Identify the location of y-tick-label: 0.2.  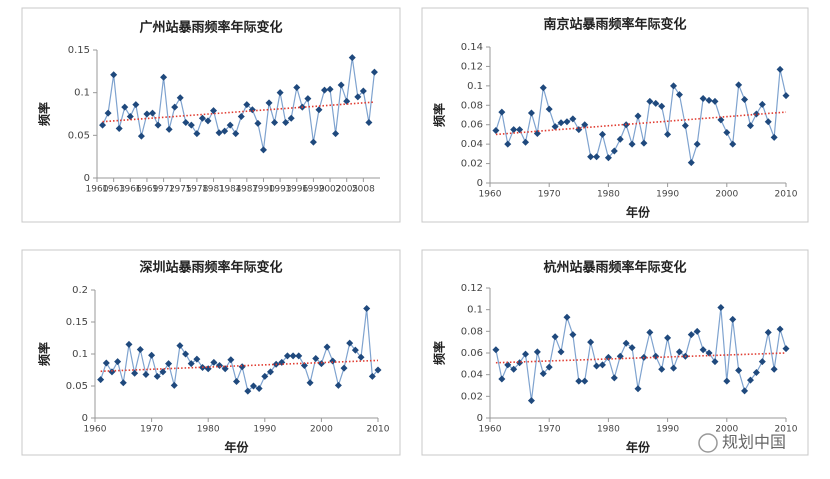
(80, 290).